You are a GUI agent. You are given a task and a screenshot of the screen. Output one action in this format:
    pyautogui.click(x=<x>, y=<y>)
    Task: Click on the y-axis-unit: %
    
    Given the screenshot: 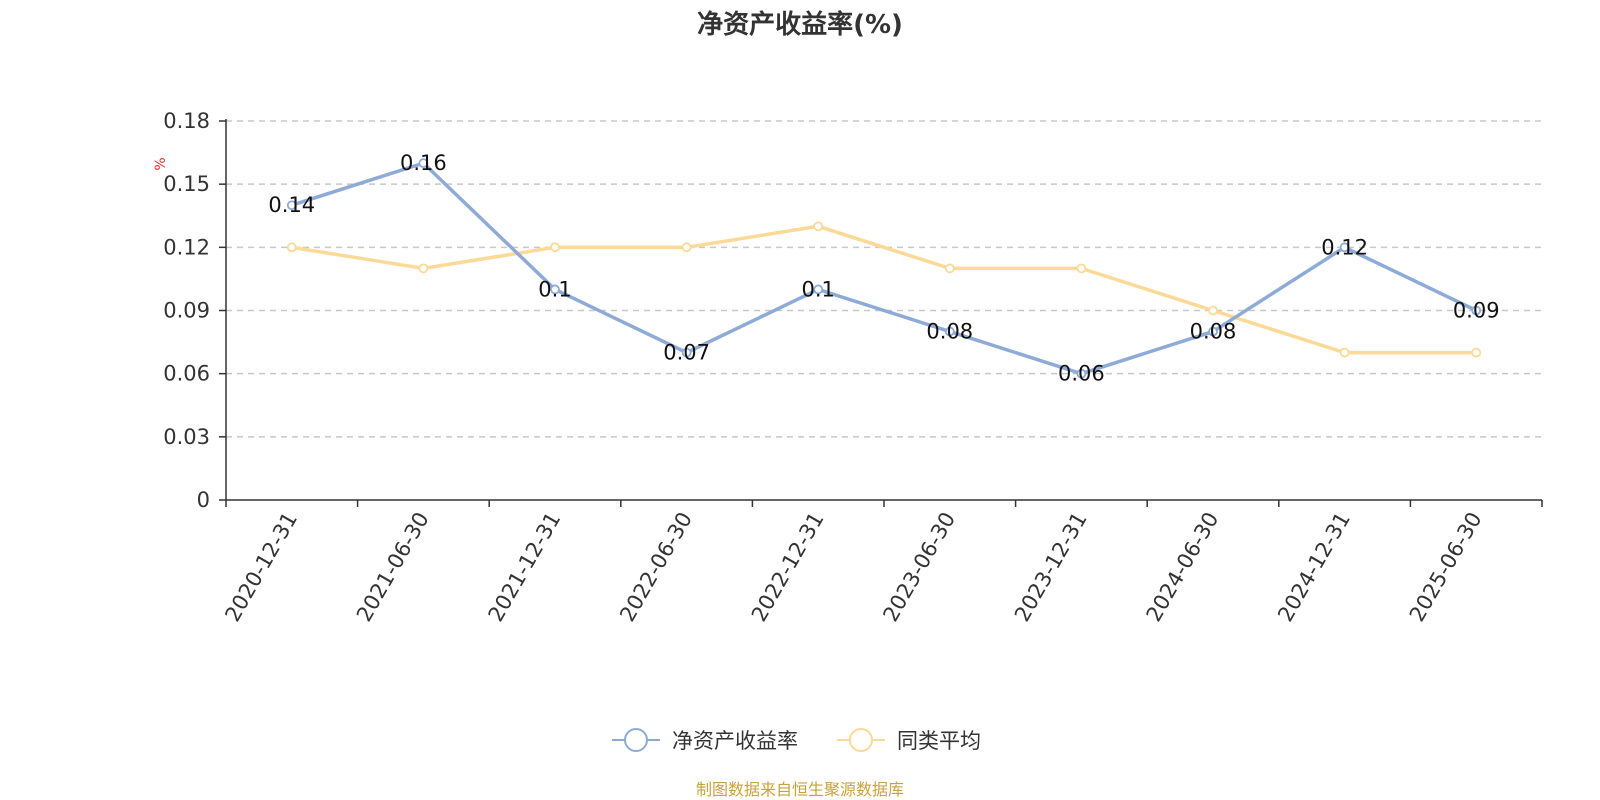 What is the action you would take?
    pyautogui.click(x=161, y=163)
    